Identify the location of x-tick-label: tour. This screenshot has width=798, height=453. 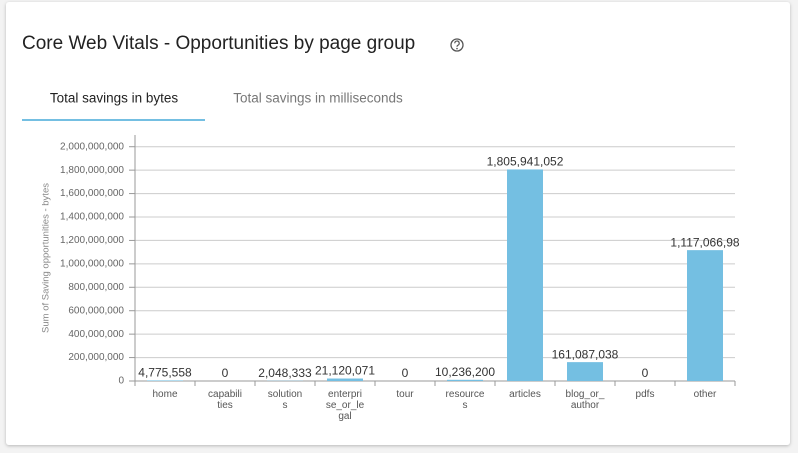
(405, 394).